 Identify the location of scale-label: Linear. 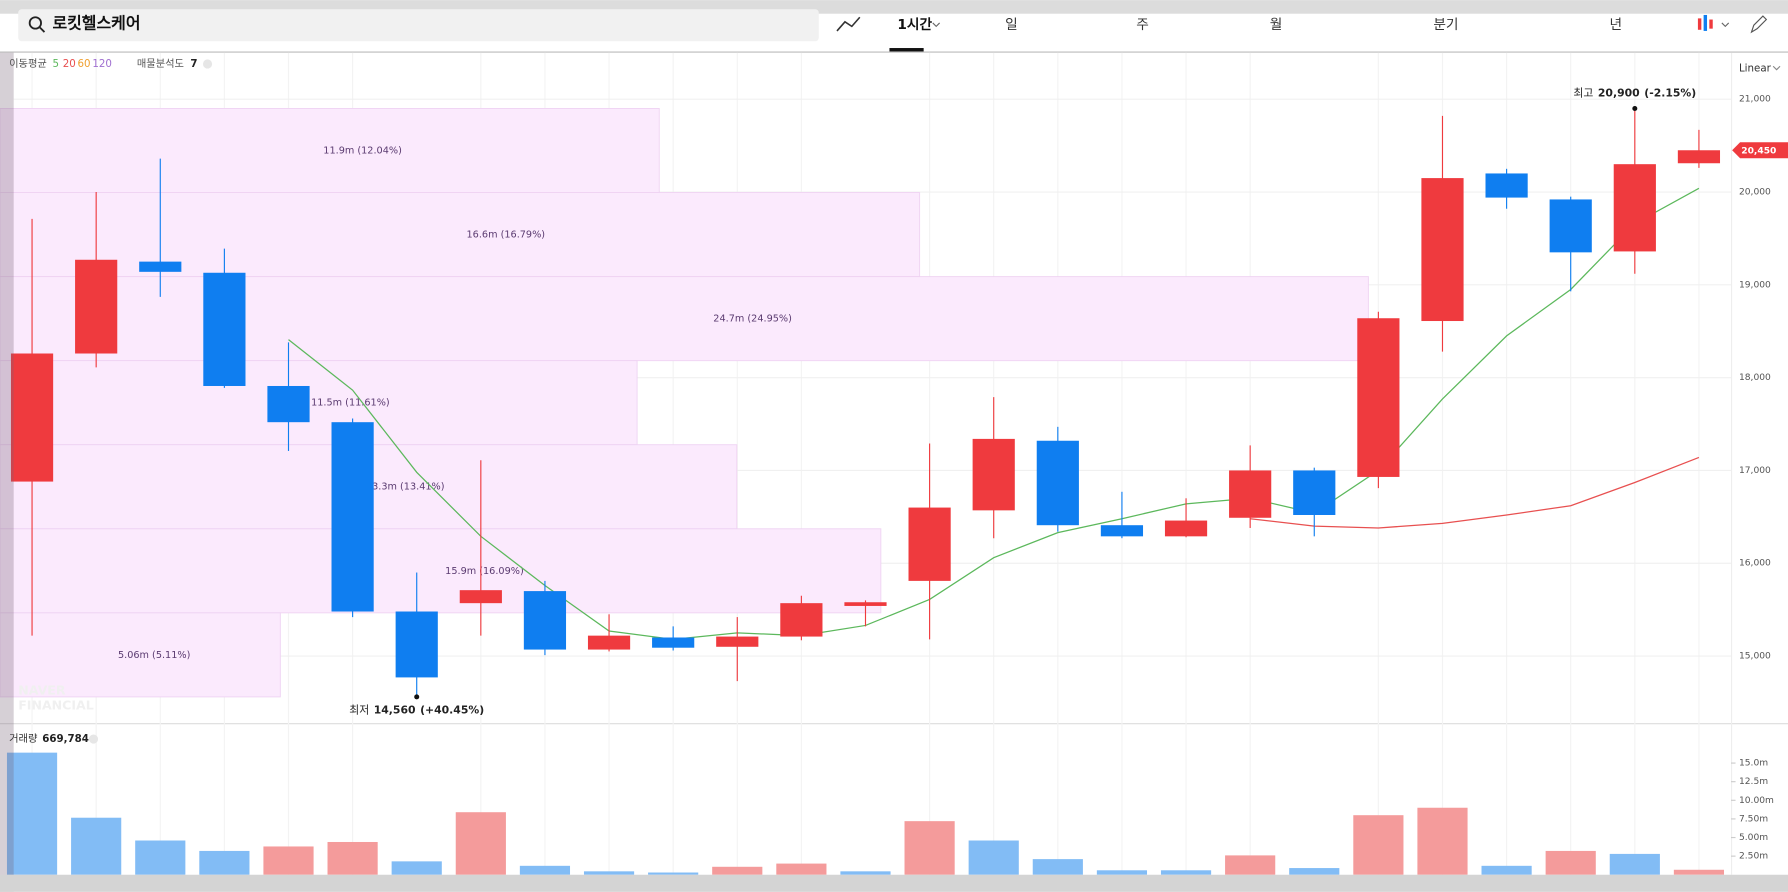
(1755, 69).